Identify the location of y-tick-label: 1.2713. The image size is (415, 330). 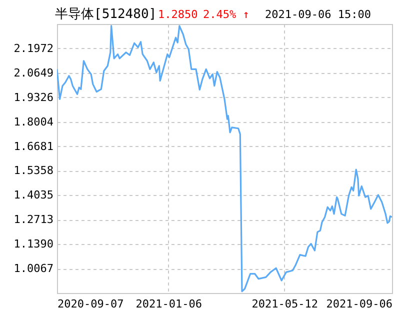
(34, 219).